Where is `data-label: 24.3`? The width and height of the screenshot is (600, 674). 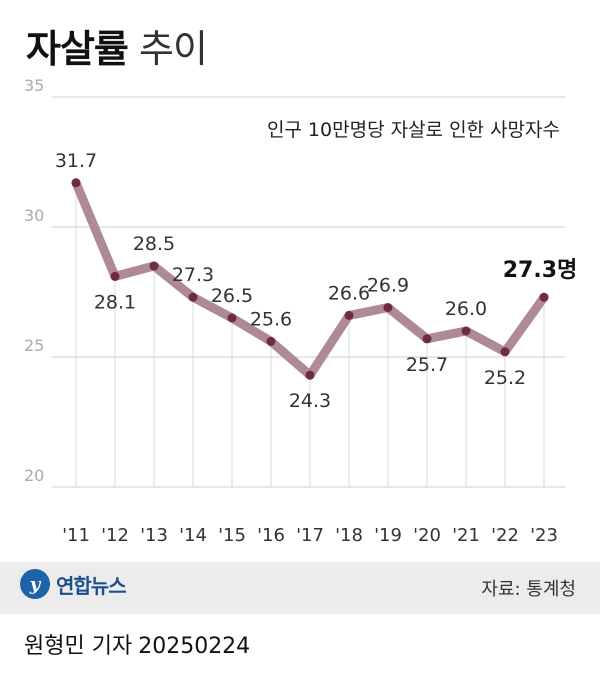 data-label: 24.3 is located at coordinates (310, 401).